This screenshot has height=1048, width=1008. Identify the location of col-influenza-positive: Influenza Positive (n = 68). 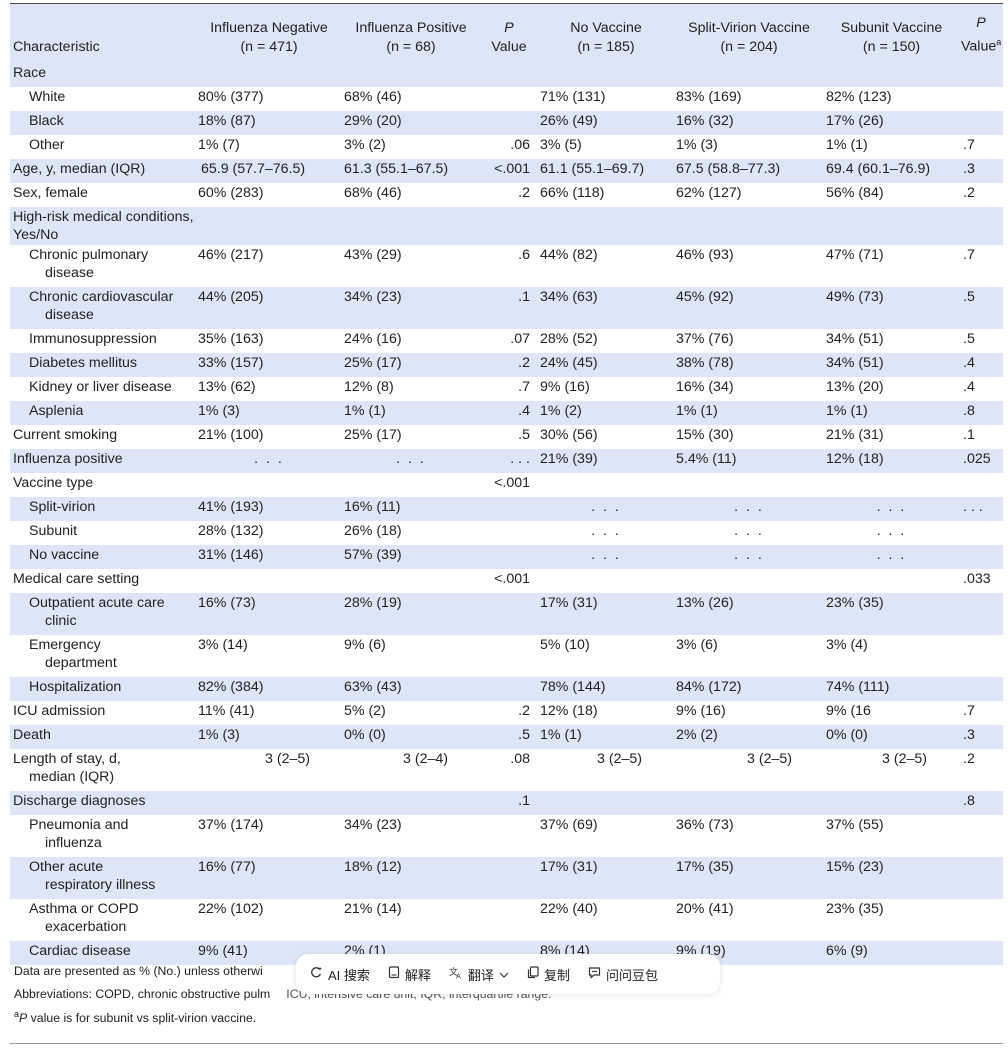
(411, 33).